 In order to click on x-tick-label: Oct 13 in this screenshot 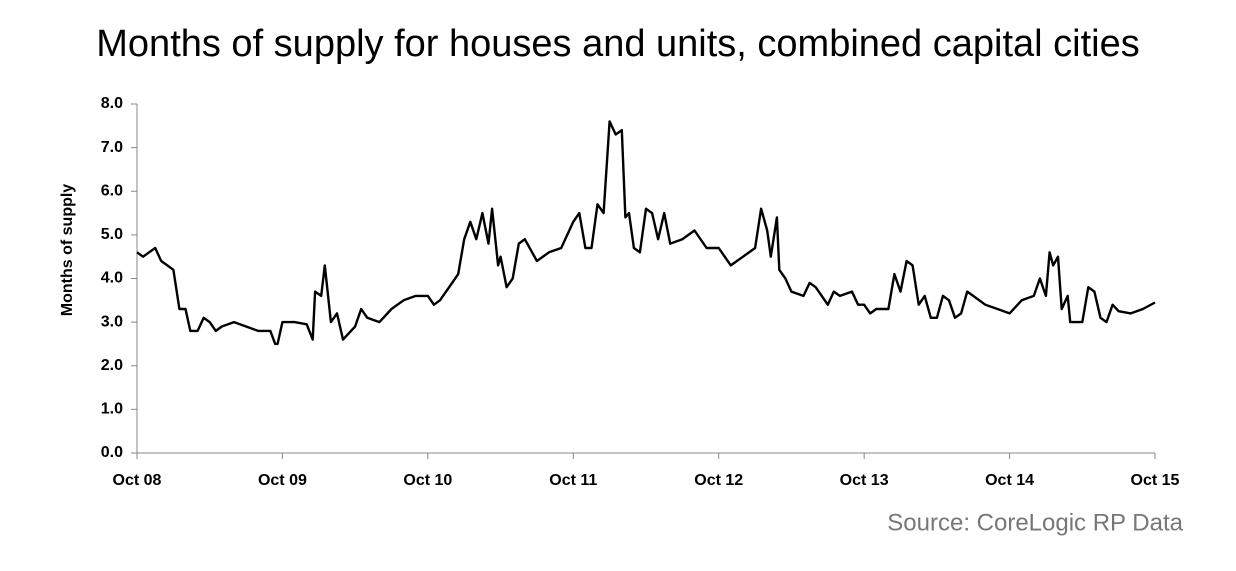, I will do `click(864, 480)`.